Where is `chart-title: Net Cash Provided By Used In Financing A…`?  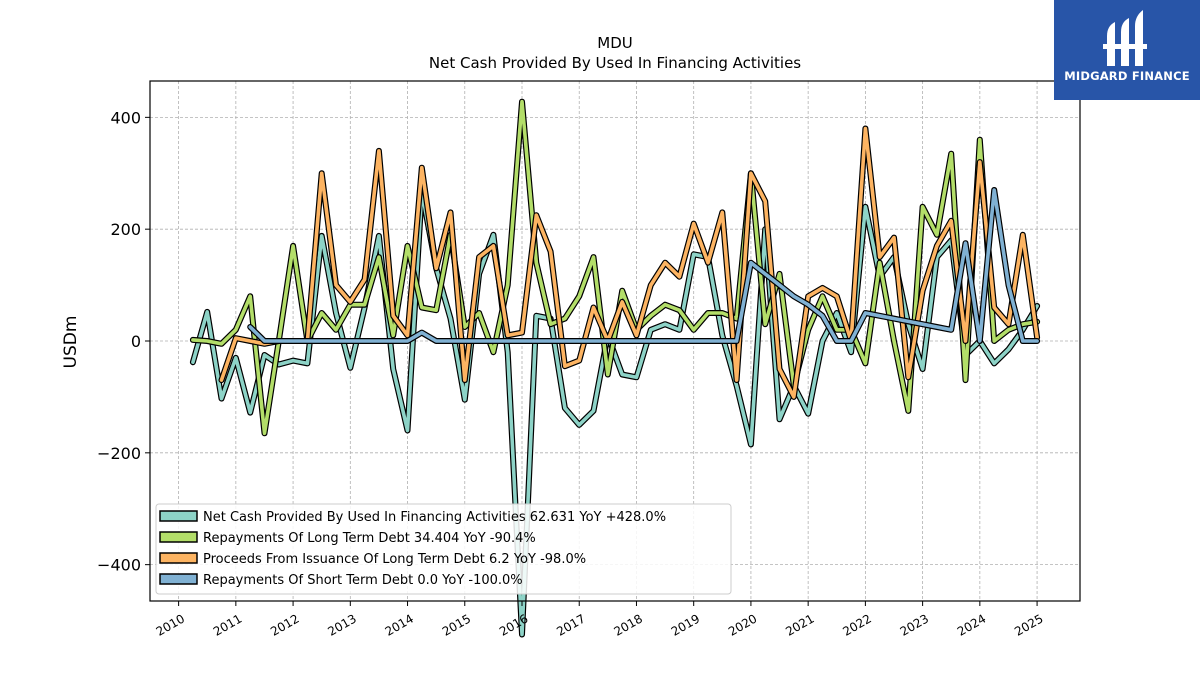
chart-title: Net Cash Provided By Used In Financing A… is located at coordinates (615, 63).